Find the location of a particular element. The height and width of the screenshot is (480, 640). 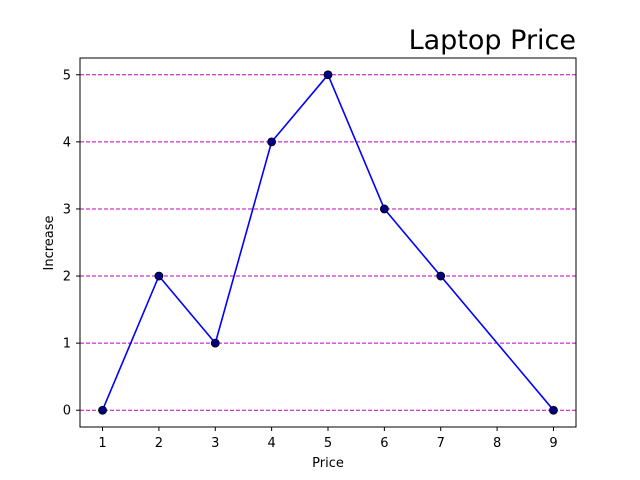

y-tick-label: 2 is located at coordinates (67, 277).